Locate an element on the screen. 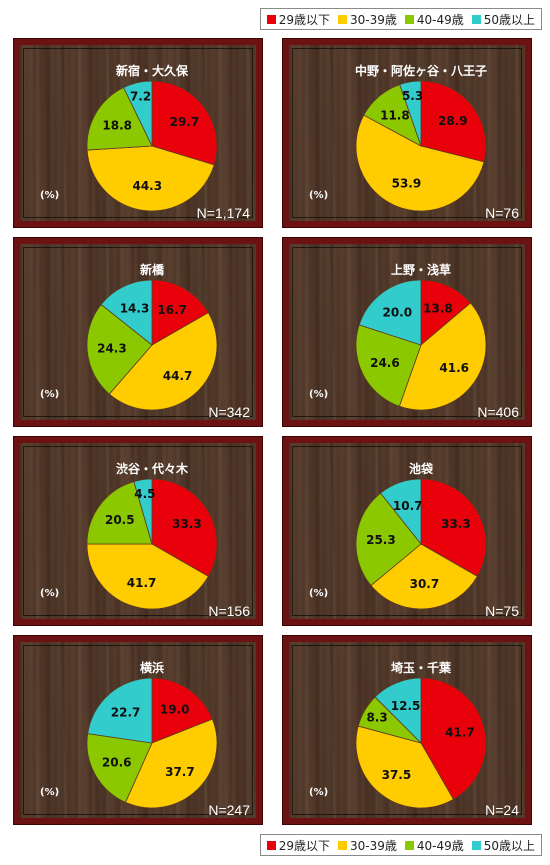 This screenshot has height=865, width=550. data-label-50-plus: 20.0 is located at coordinates (397, 312).